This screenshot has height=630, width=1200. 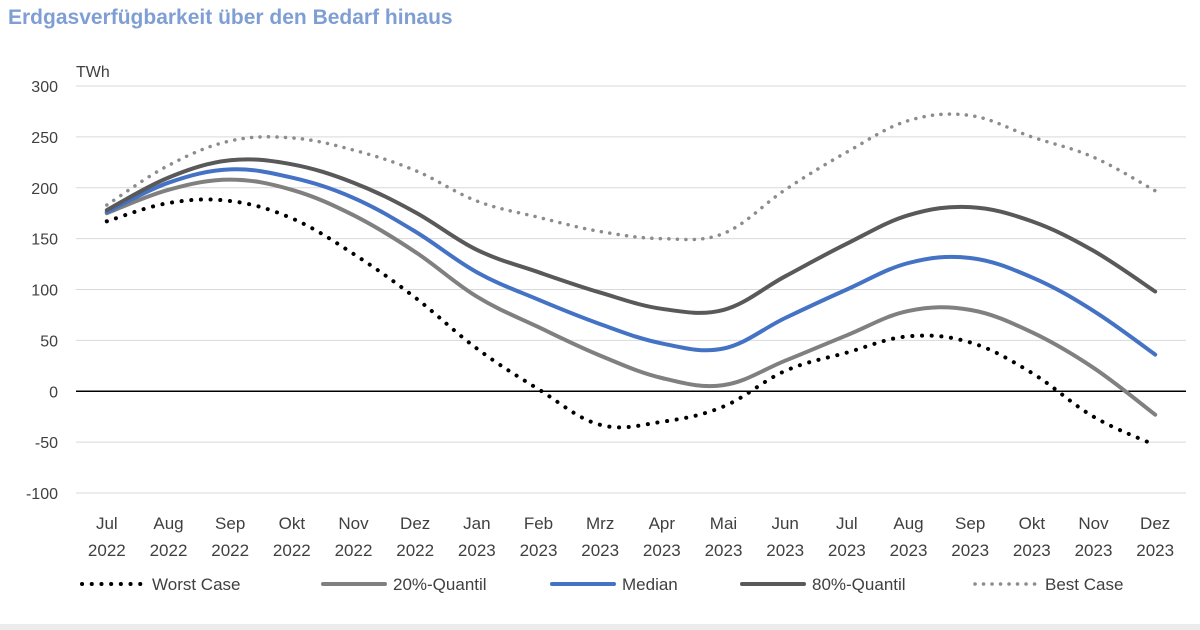 I want to click on x-tick-label: Jul 2022, so click(x=107, y=537).